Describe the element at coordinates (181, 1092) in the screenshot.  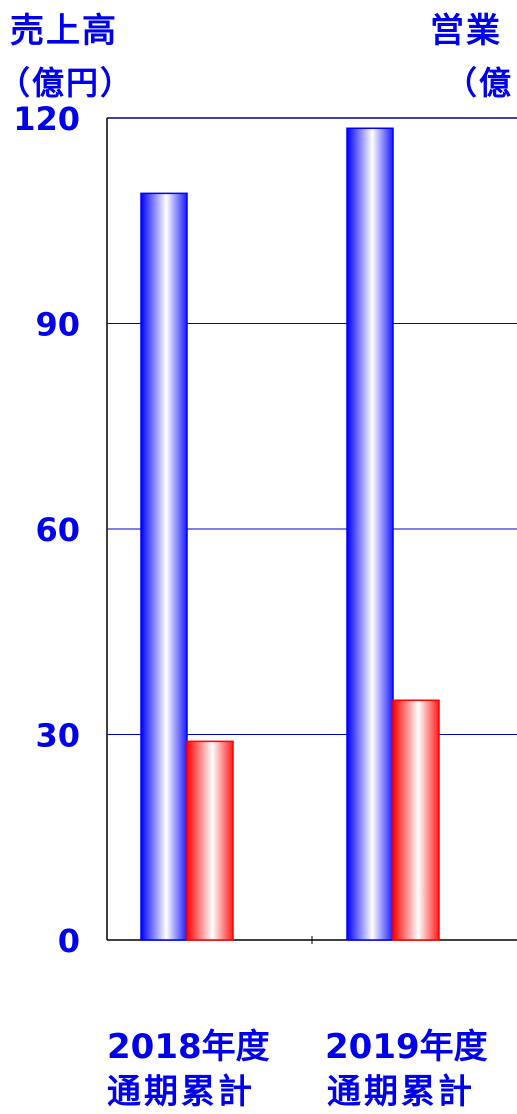
I see `category-label-1-line2: 通期累計` at that location.